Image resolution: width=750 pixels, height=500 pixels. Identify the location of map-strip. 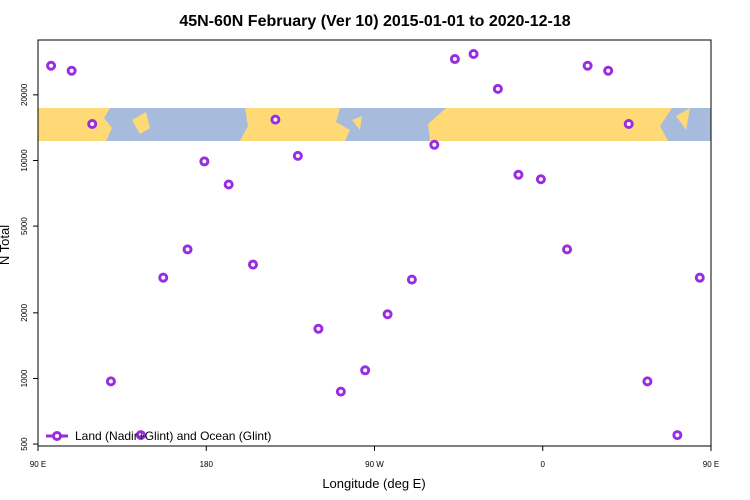
(374, 124).